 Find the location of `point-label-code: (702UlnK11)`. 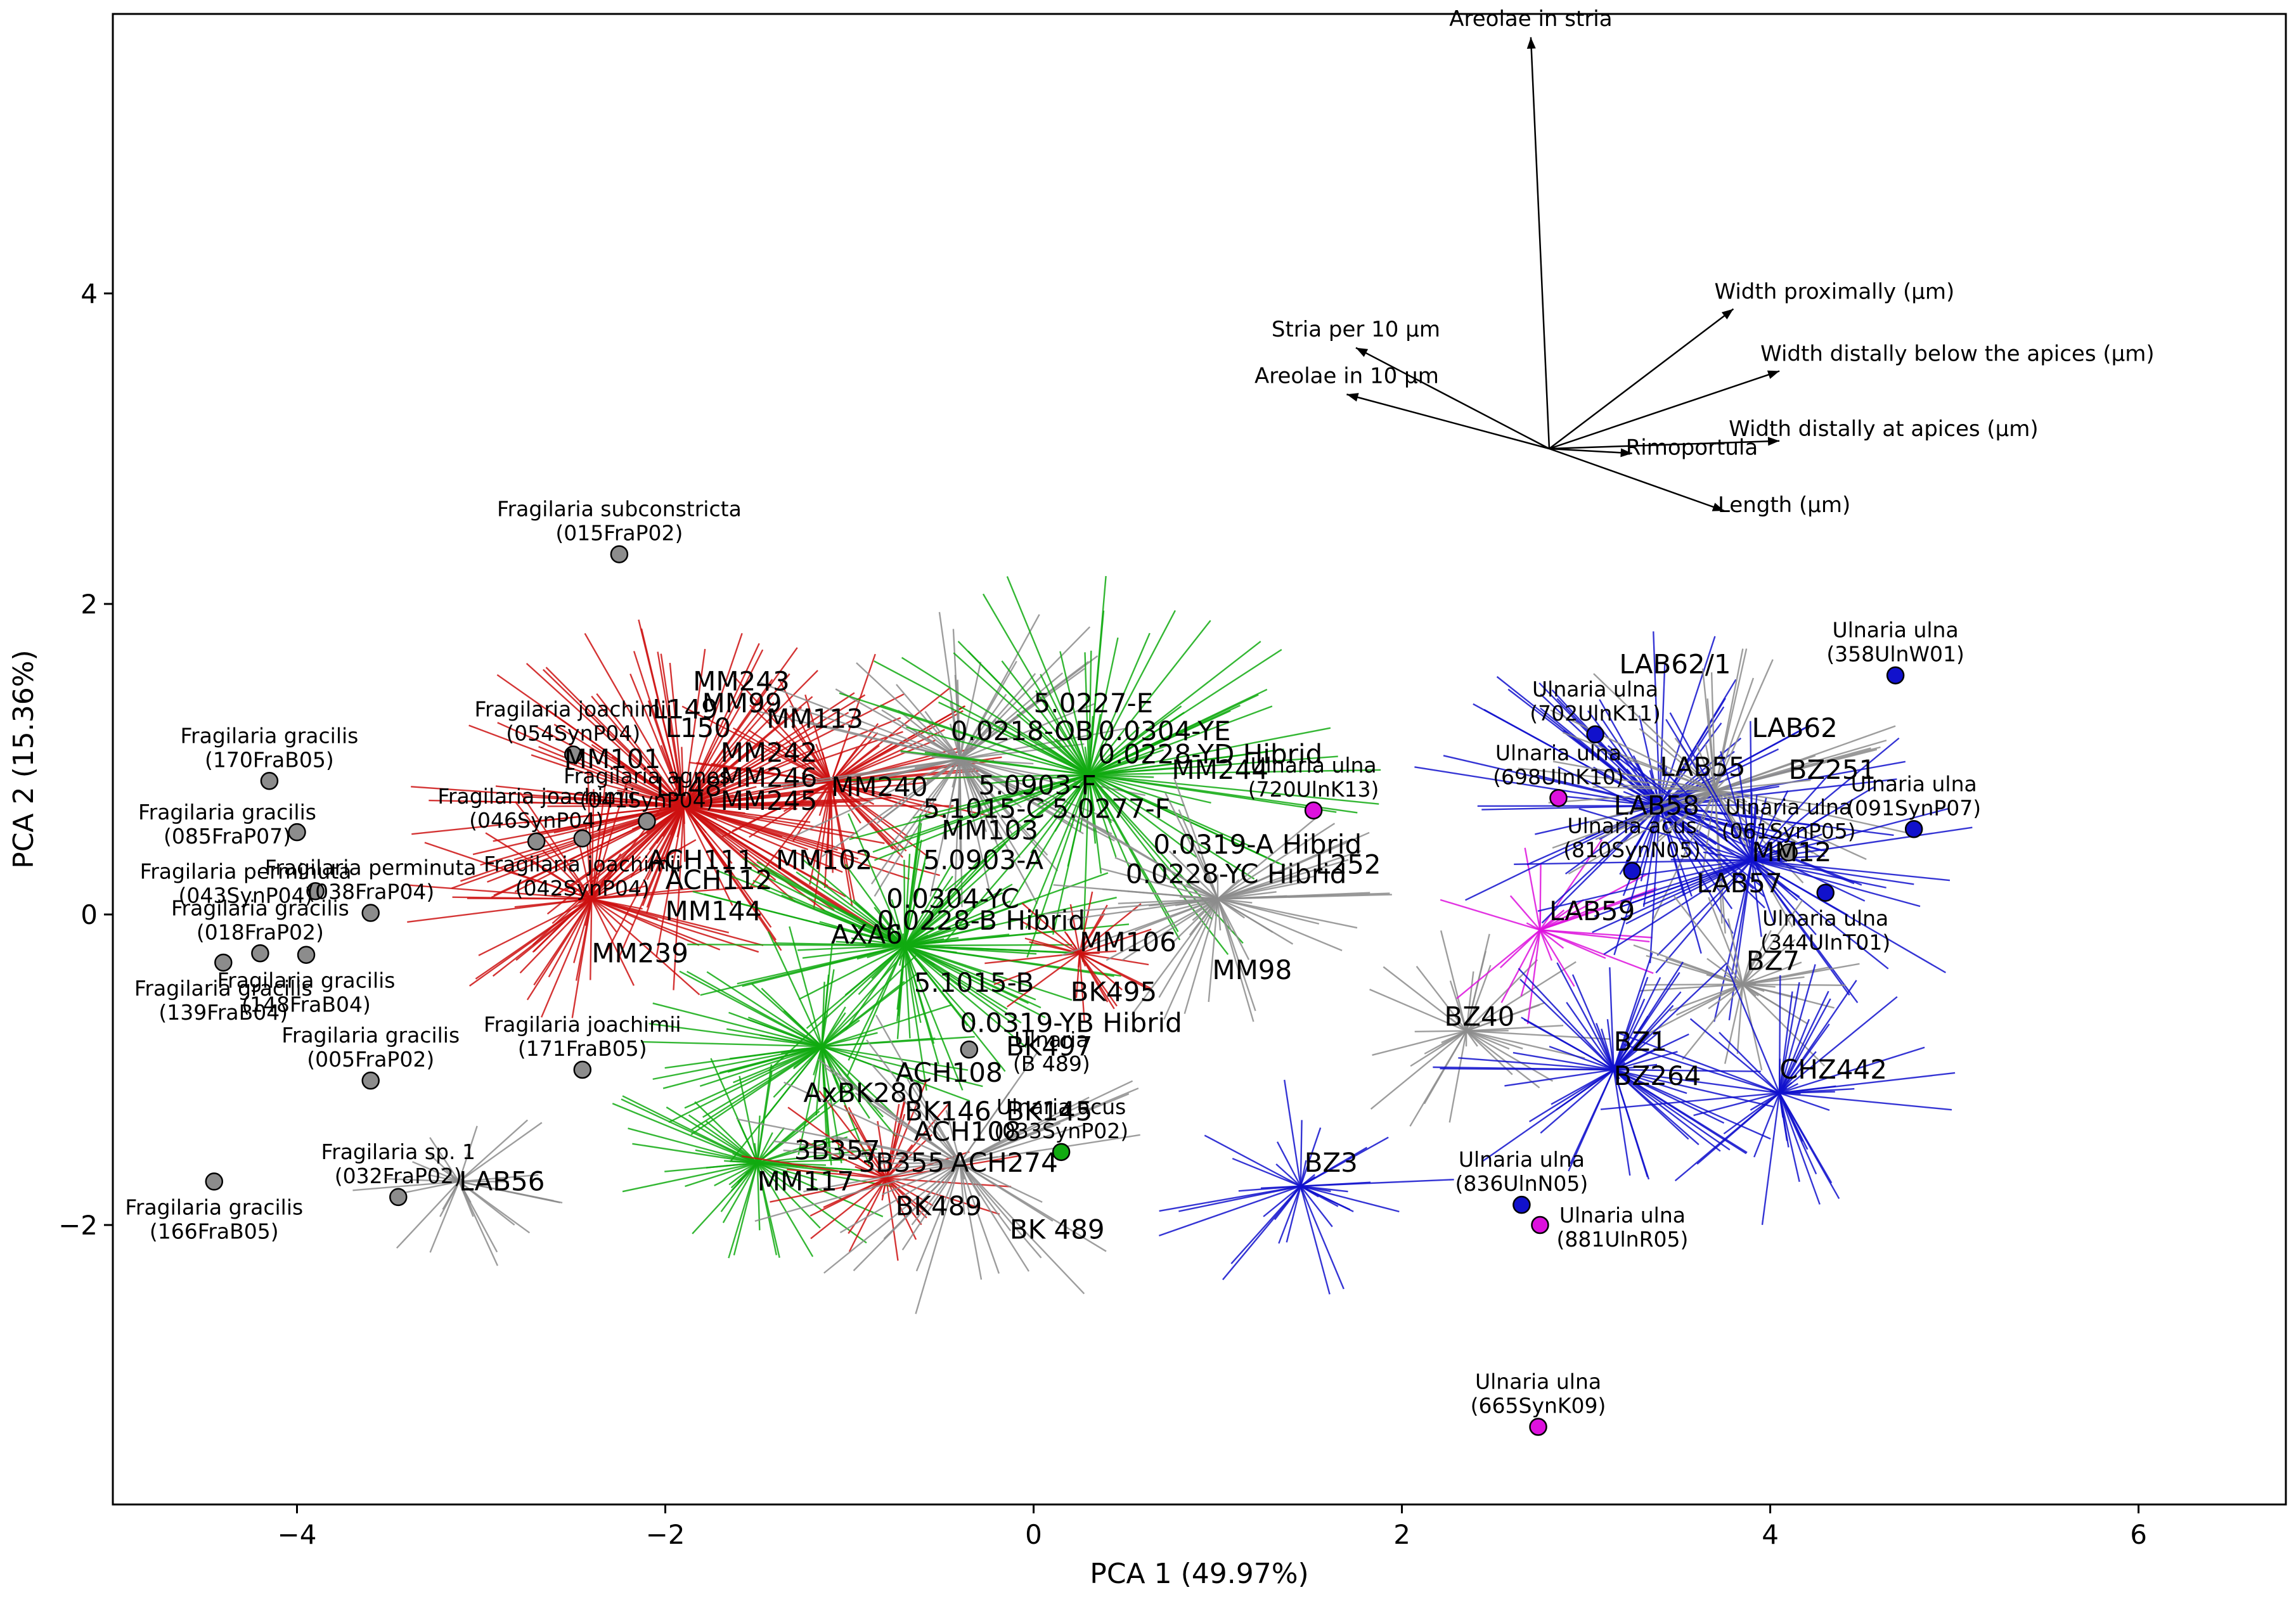

point-label-code: (702UlnK11) is located at coordinates (1595, 713).